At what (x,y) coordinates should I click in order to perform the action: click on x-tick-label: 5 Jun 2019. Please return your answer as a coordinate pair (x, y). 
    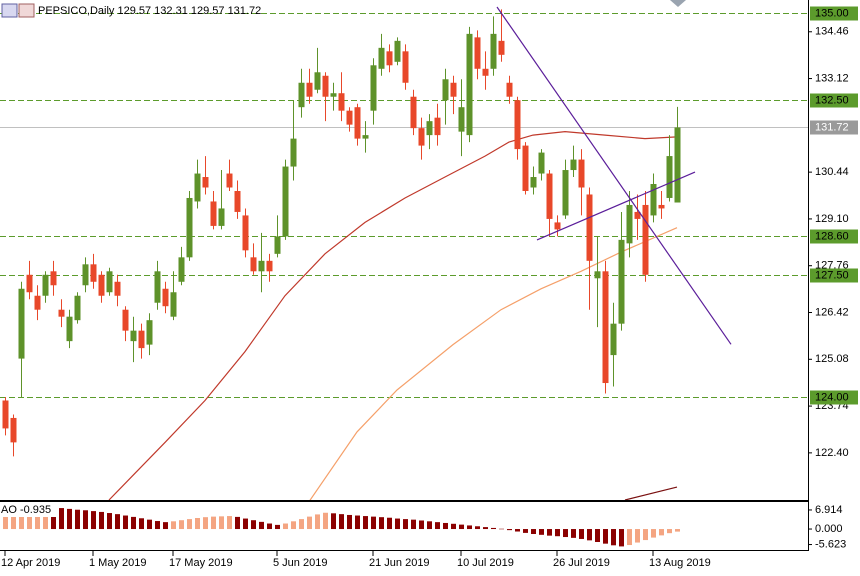
    Looking at the image, I should click on (300, 563).